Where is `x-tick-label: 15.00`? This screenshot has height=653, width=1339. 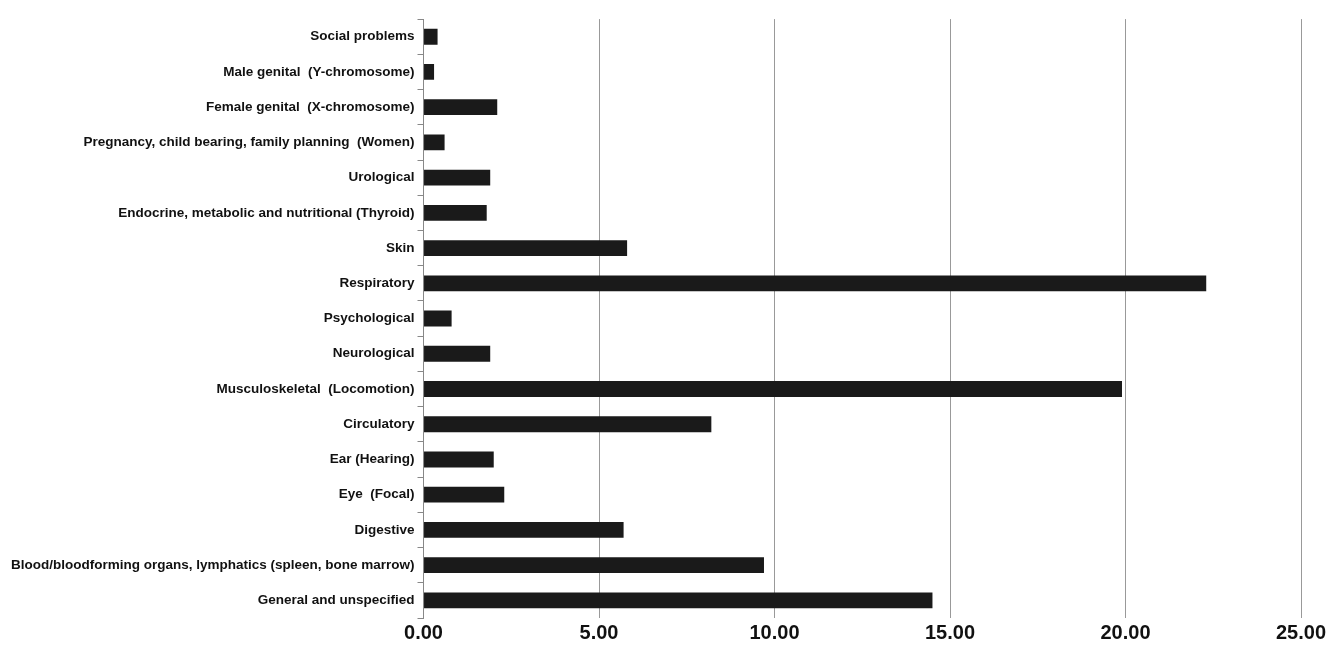 x-tick-label: 15.00 is located at coordinates (950, 631).